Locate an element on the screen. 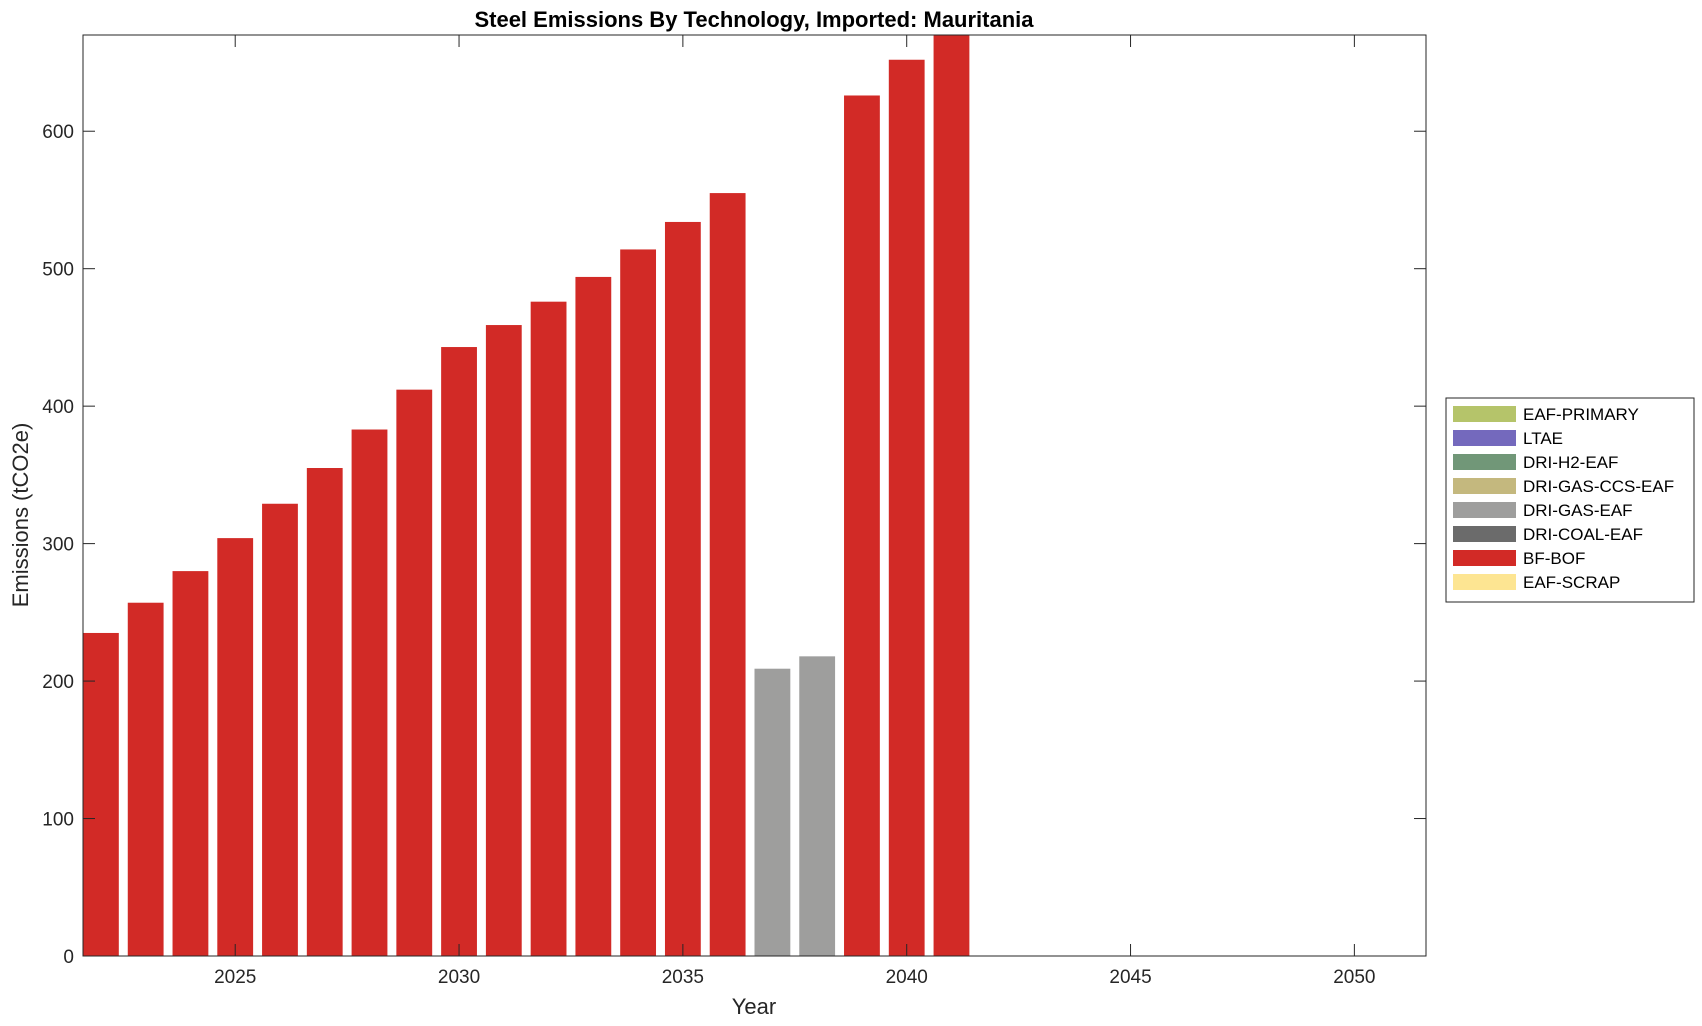  legend-swatch-dri-h2-eaf is located at coordinates (1484, 462).